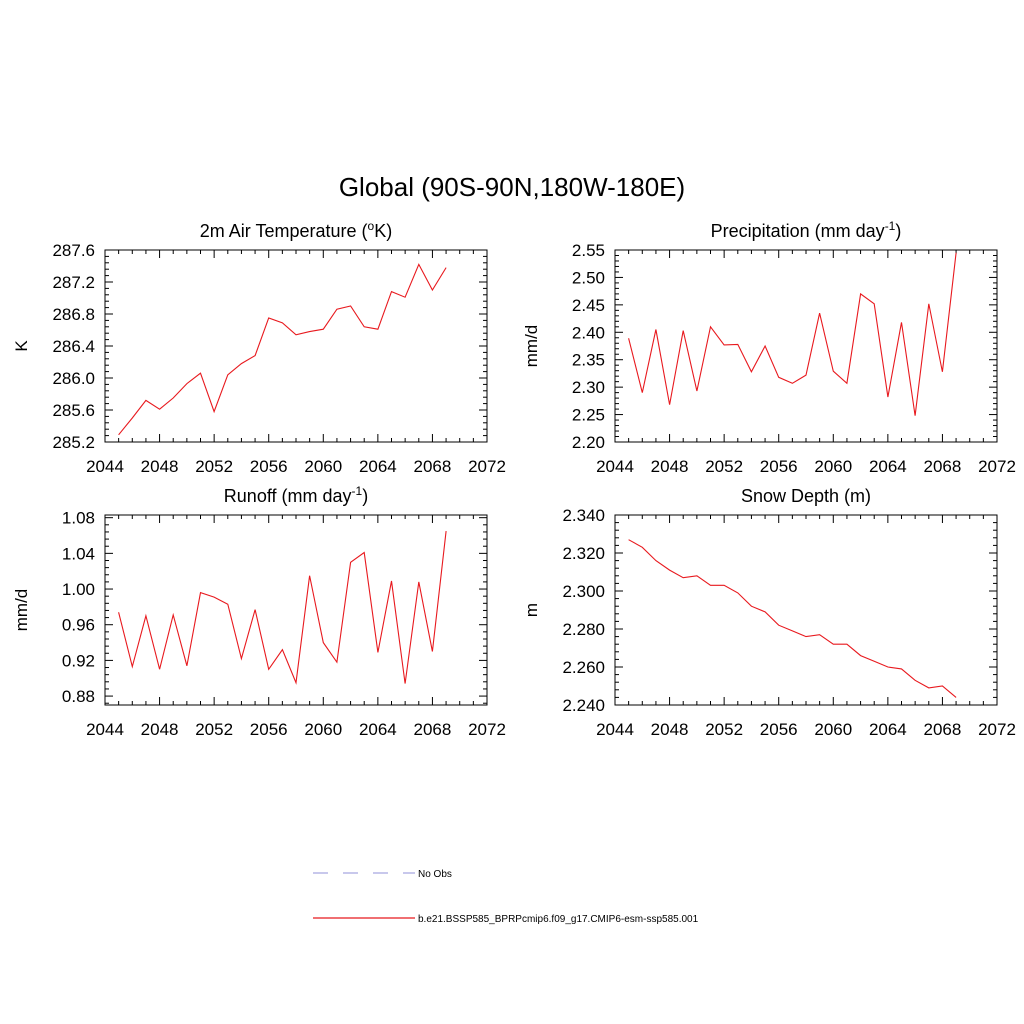 The width and height of the screenshot is (1024, 1024). I want to click on y-tick-label: 286.4, so click(73, 346).